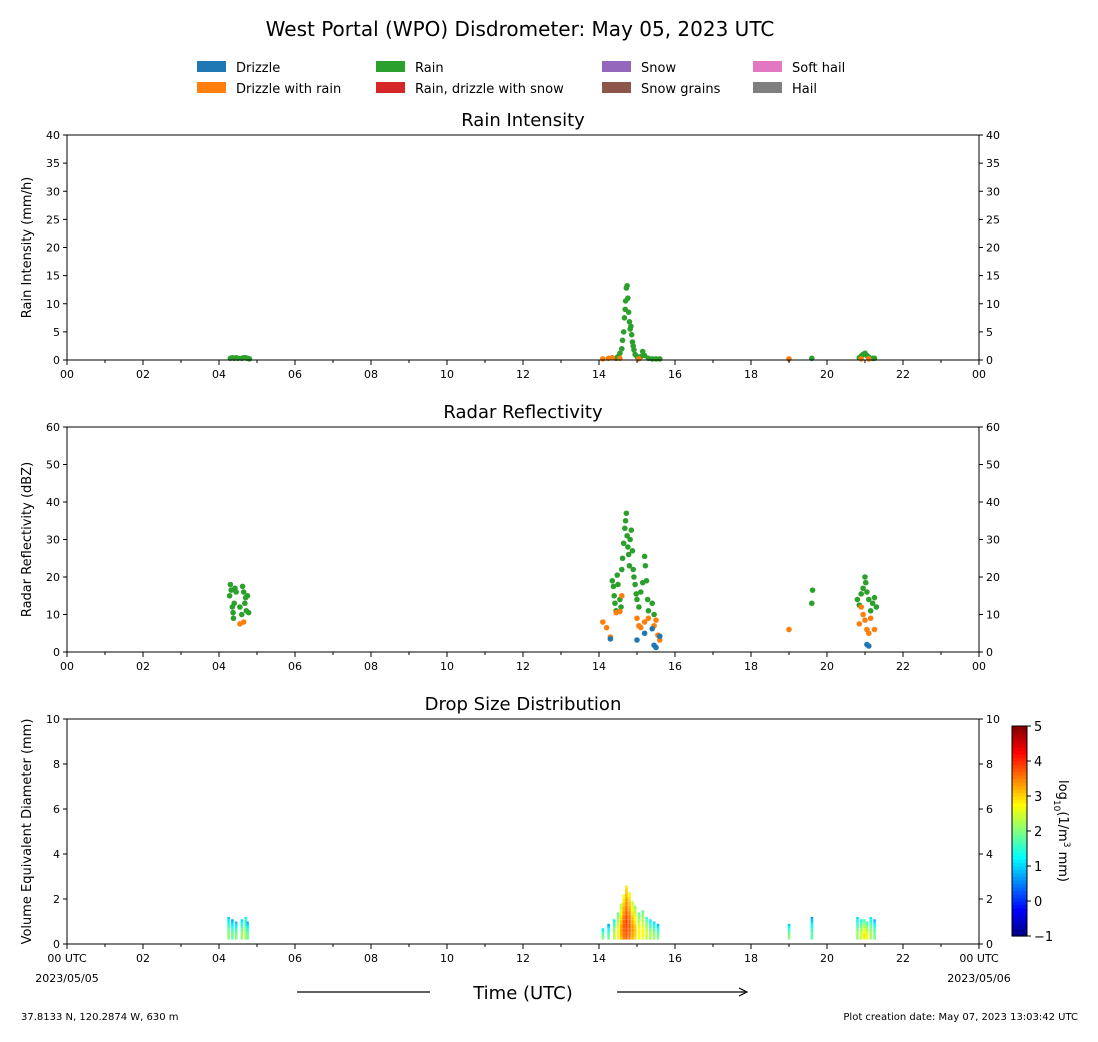  I want to click on y-tick-label: 10, so click(53, 304).